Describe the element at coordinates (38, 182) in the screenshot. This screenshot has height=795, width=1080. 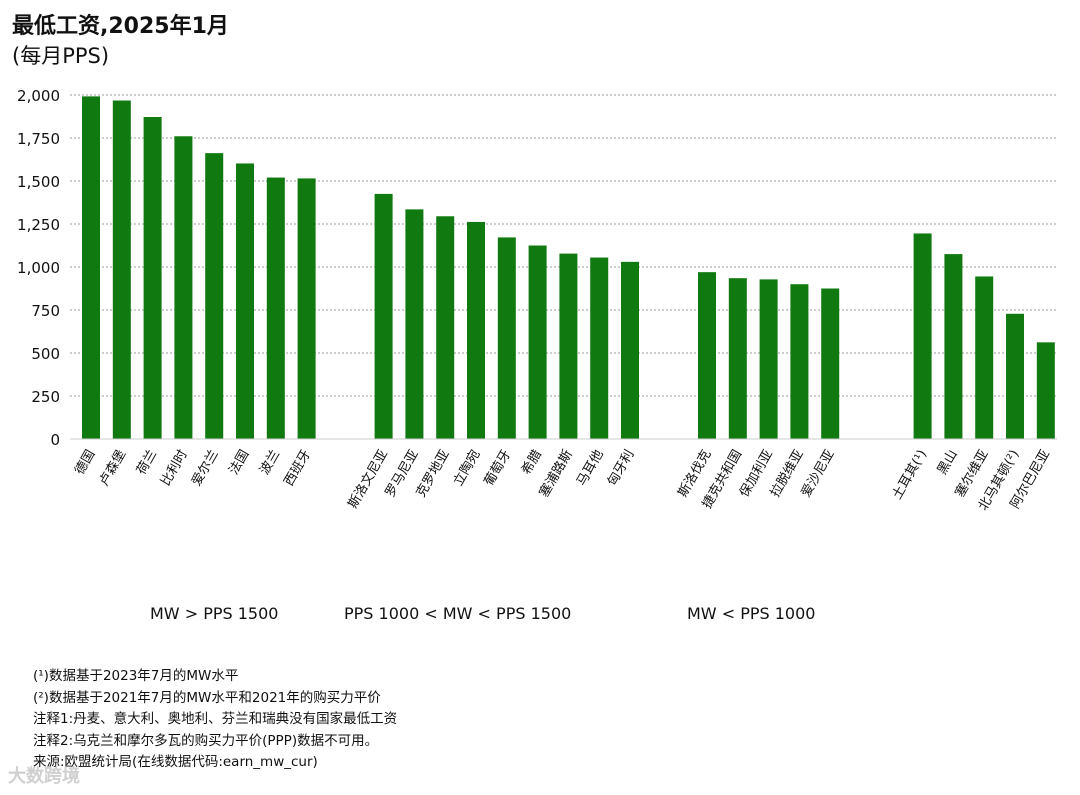
I see `y-tick-label: 1,500` at that location.